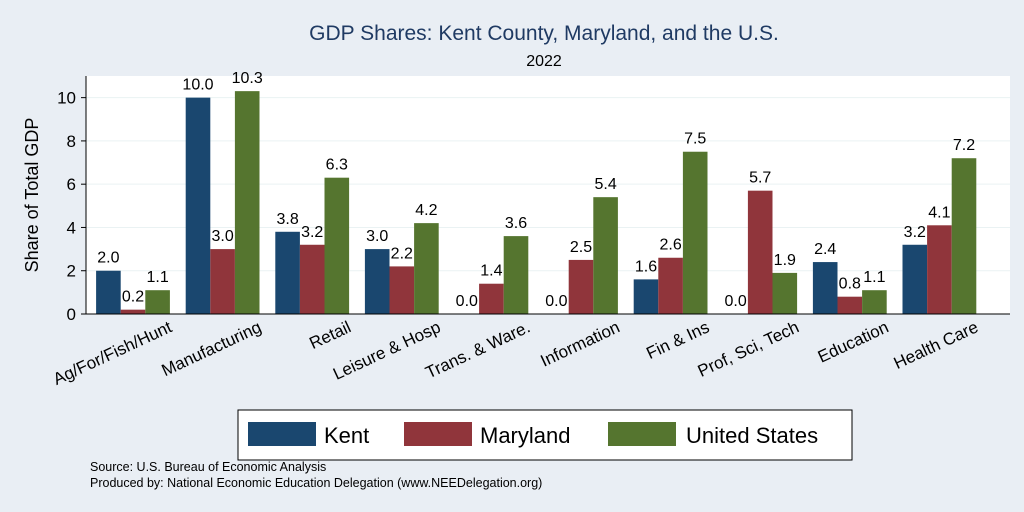  I want to click on data-label: 10.0, so click(197, 85).